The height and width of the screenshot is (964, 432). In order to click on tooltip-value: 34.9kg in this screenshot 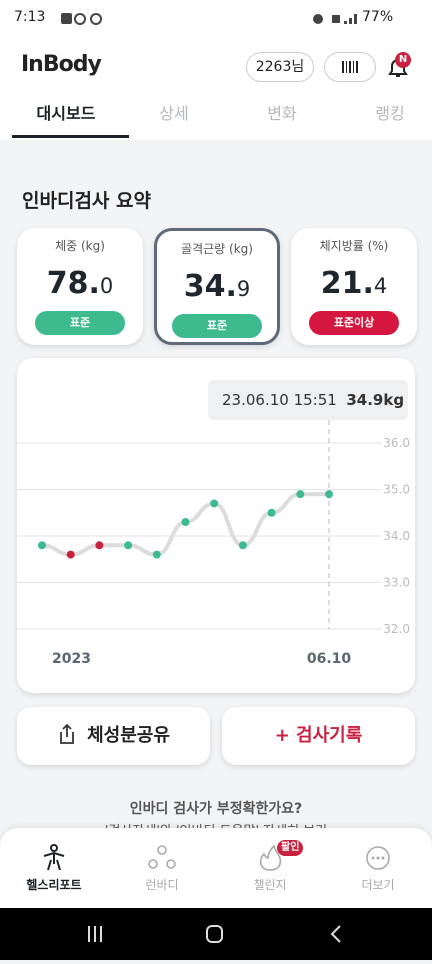, I will do `click(375, 400)`.